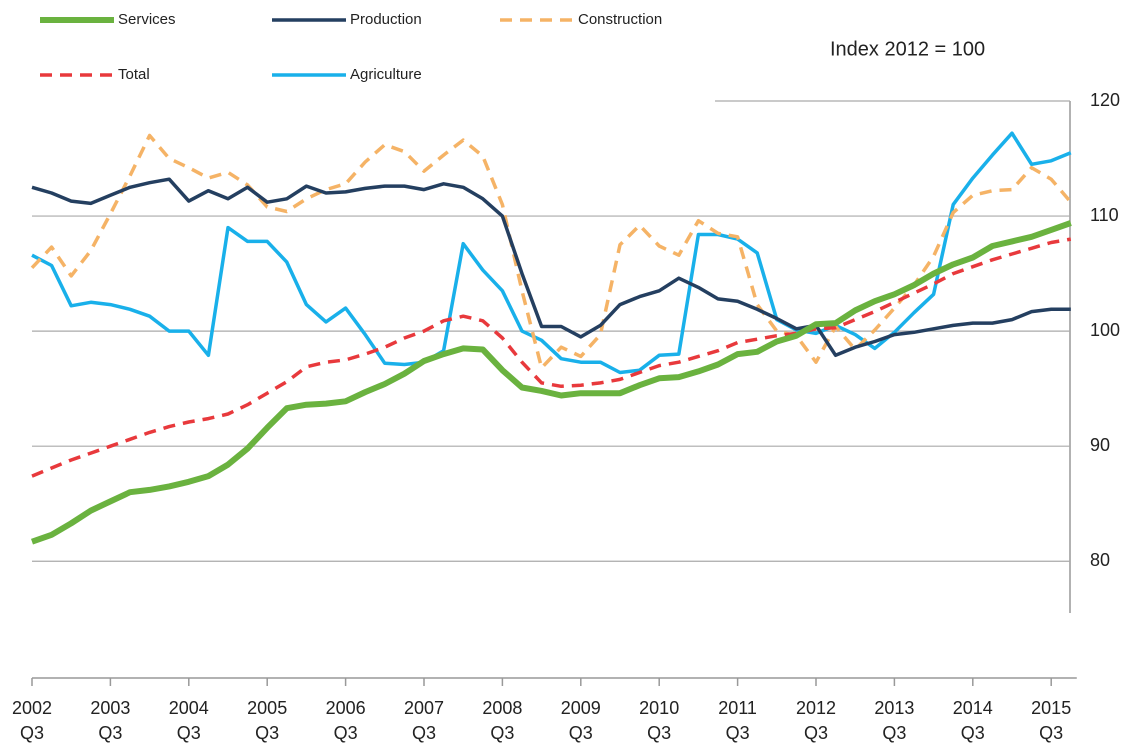 This screenshot has height=754, width=1137. What do you see at coordinates (1100, 445) in the screenshot?
I see `y-tick-label: 90` at bounding box center [1100, 445].